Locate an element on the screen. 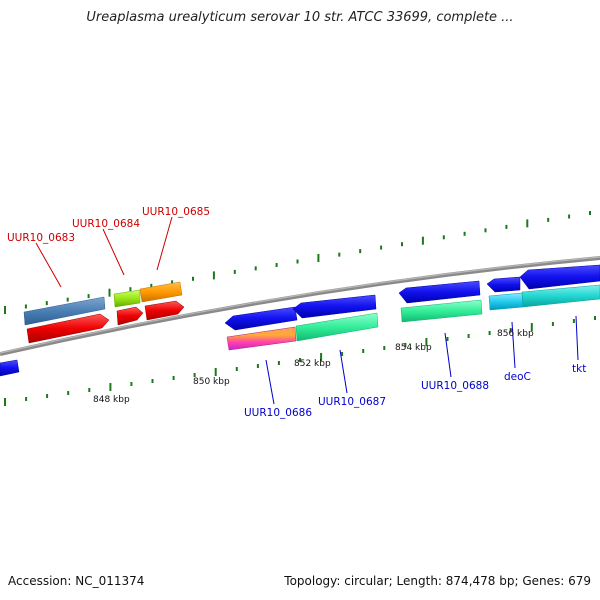  gene-uur10-0686-arrow is located at coordinates (261, 318).